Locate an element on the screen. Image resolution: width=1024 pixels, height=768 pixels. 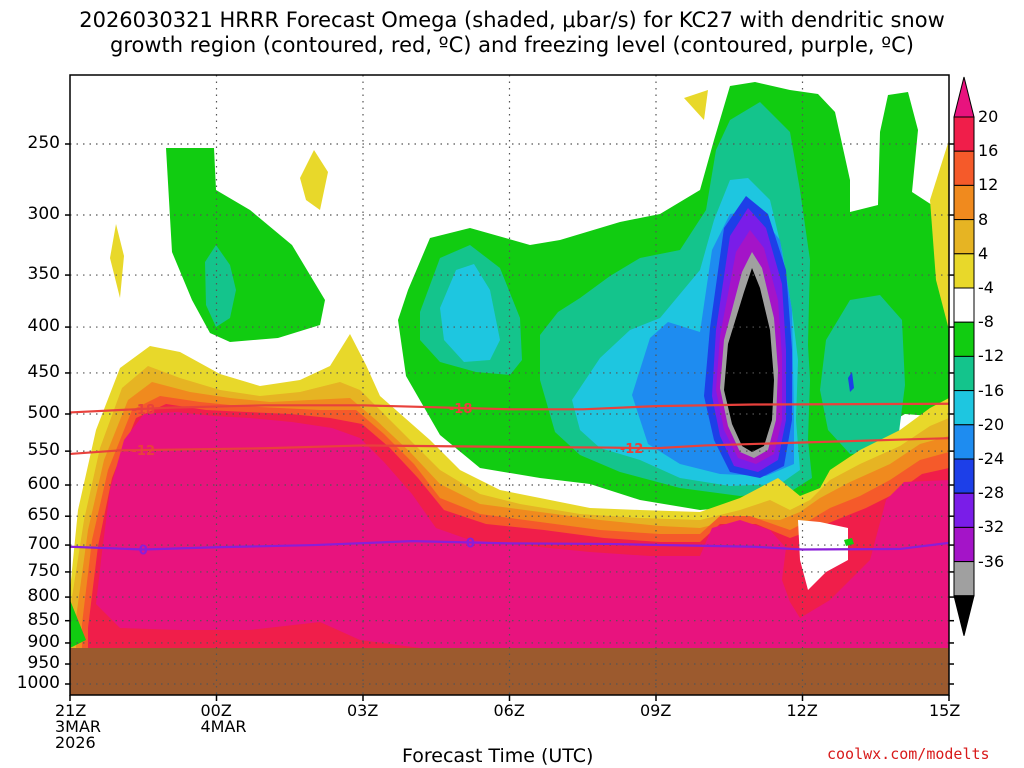
colorbar-label-1: 16 is located at coordinates (988, 151).